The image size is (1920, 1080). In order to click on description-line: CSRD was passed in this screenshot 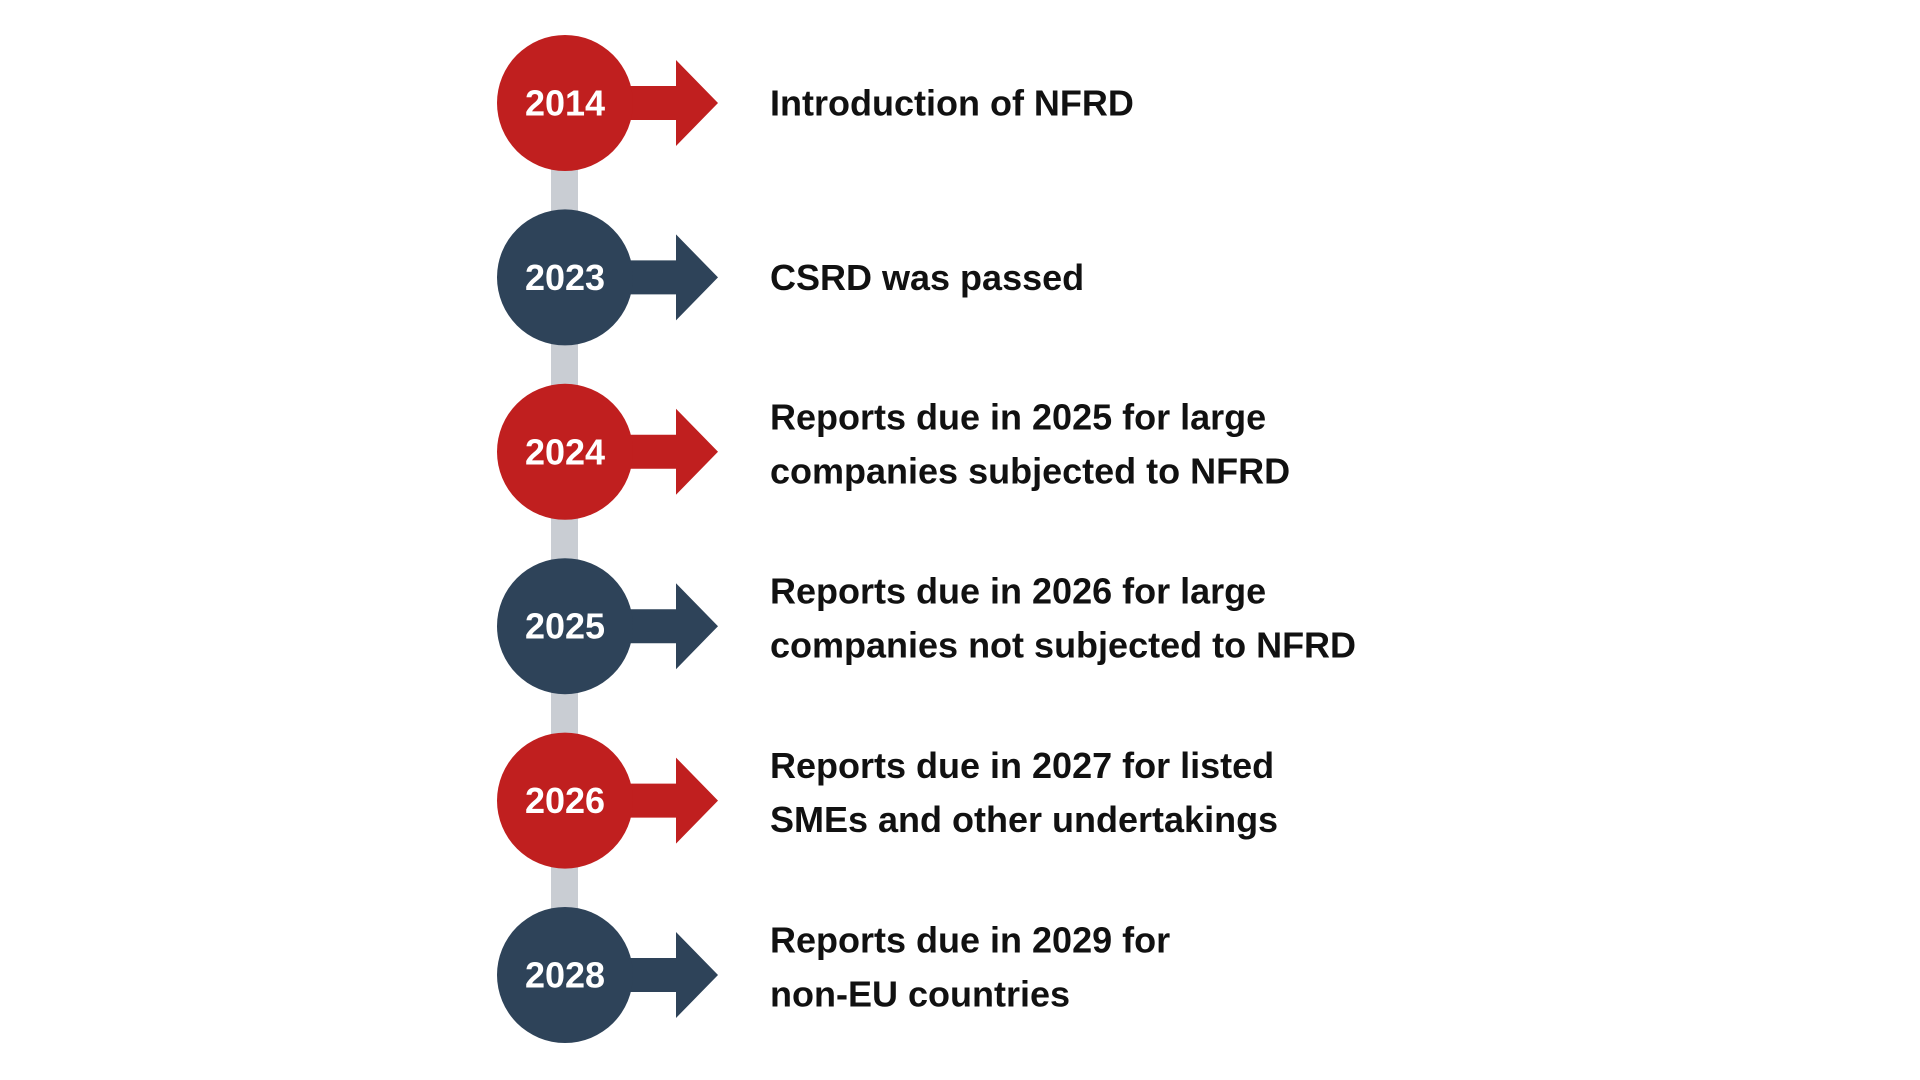, I will do `click(927, 277)`.